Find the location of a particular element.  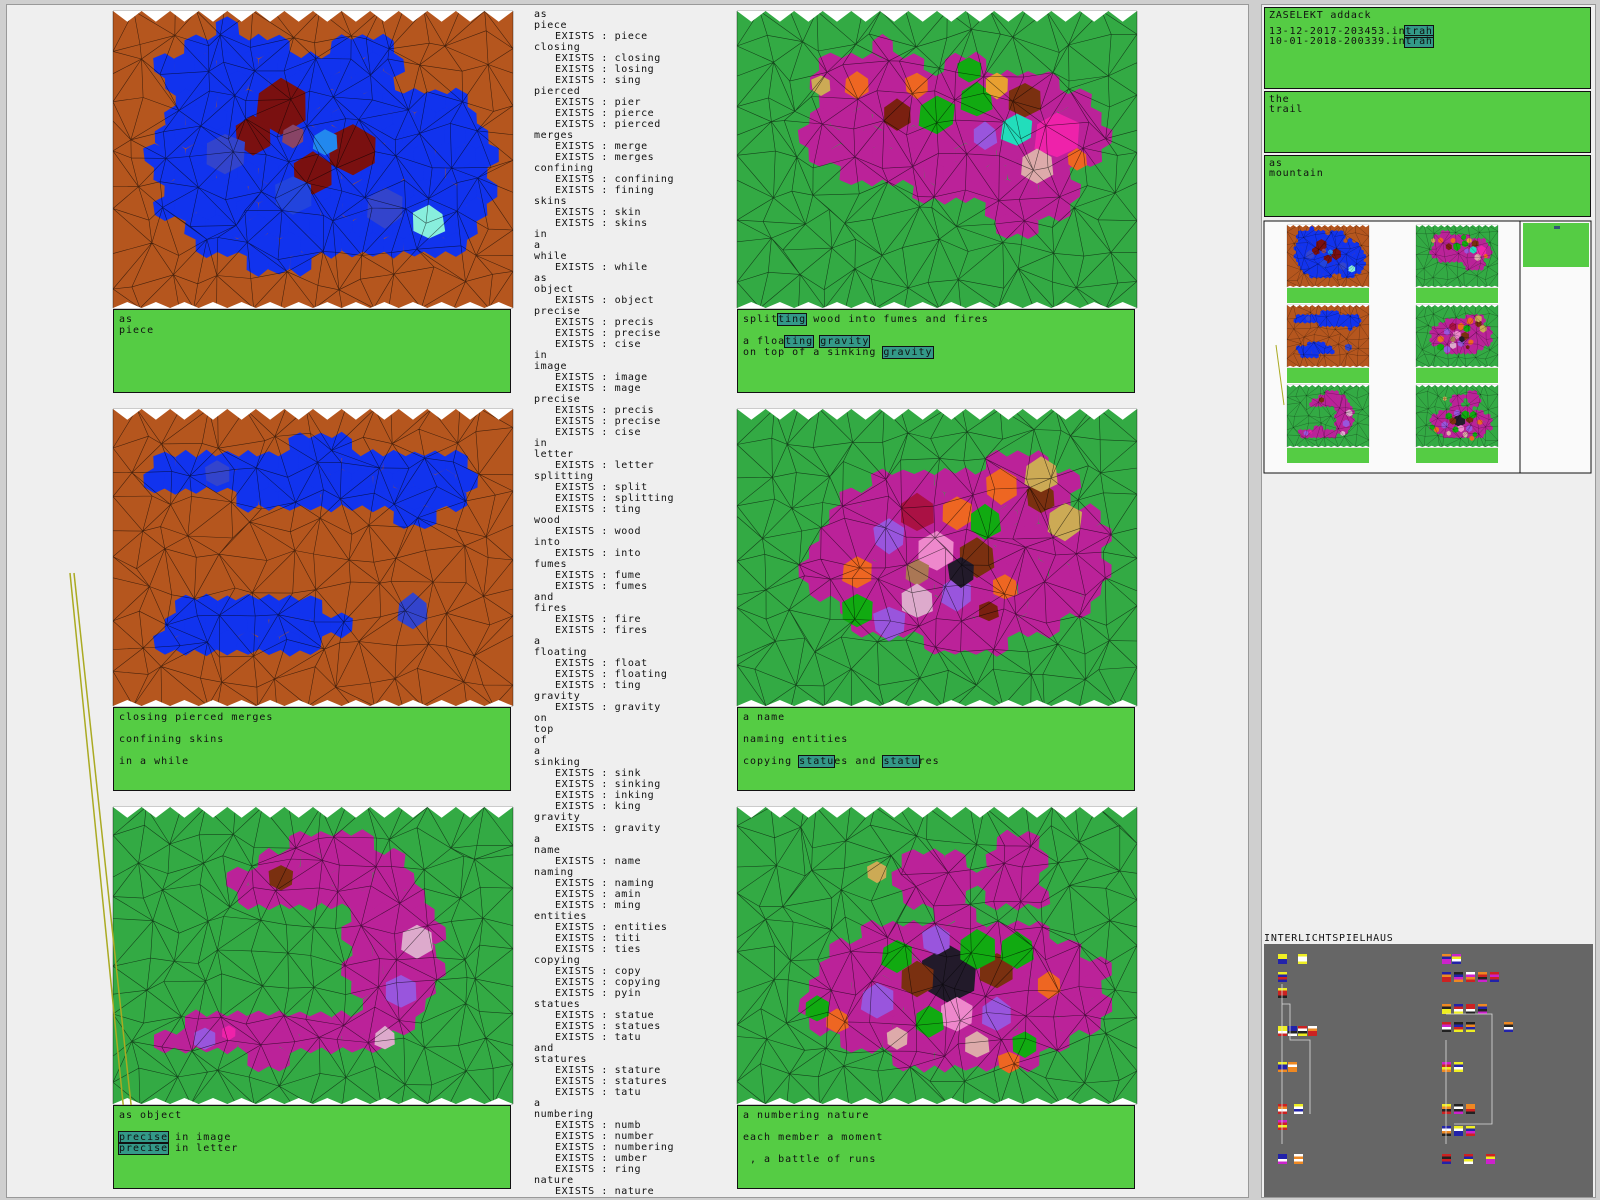

exists-entry: EXISTS : nature is located at coordinates (605, 1191).